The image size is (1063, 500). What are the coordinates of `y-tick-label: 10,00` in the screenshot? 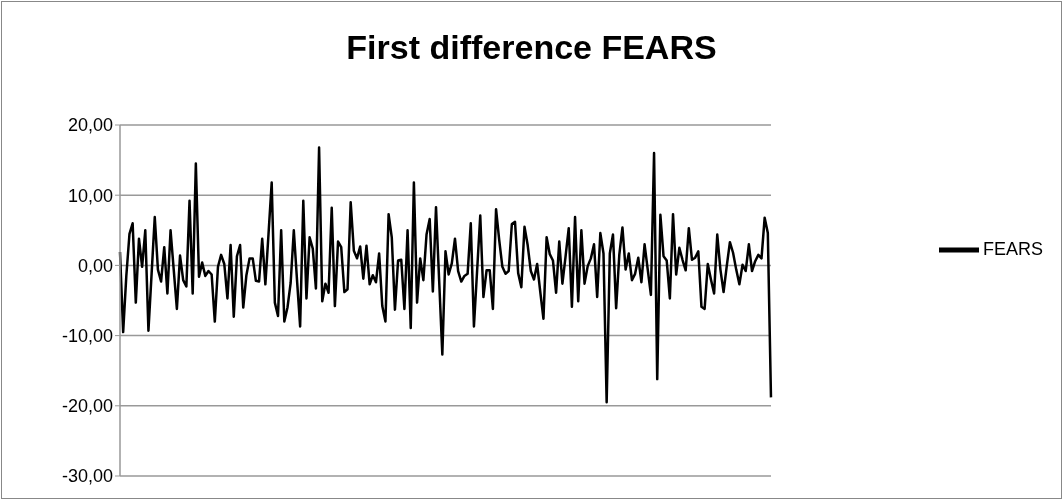 It's located at (90, 195).